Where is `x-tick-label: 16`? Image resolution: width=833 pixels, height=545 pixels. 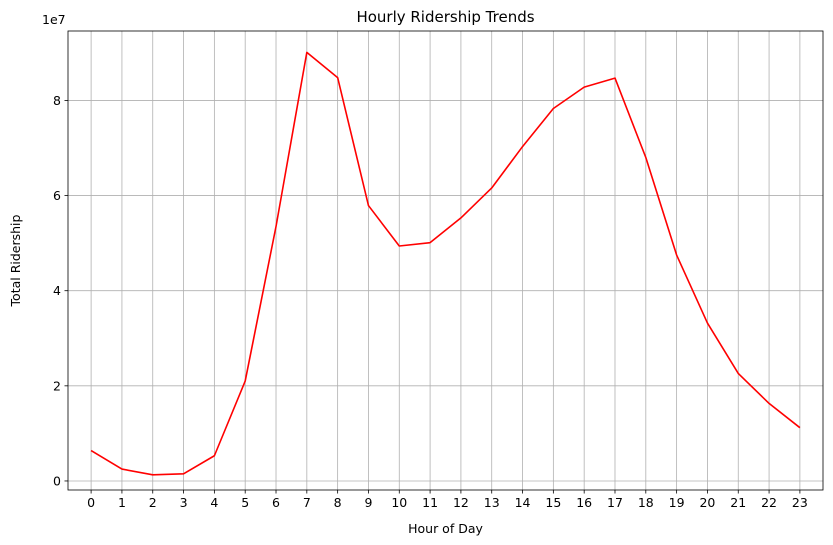 x-tick-label: 16 is located at coordinates (584, 502).